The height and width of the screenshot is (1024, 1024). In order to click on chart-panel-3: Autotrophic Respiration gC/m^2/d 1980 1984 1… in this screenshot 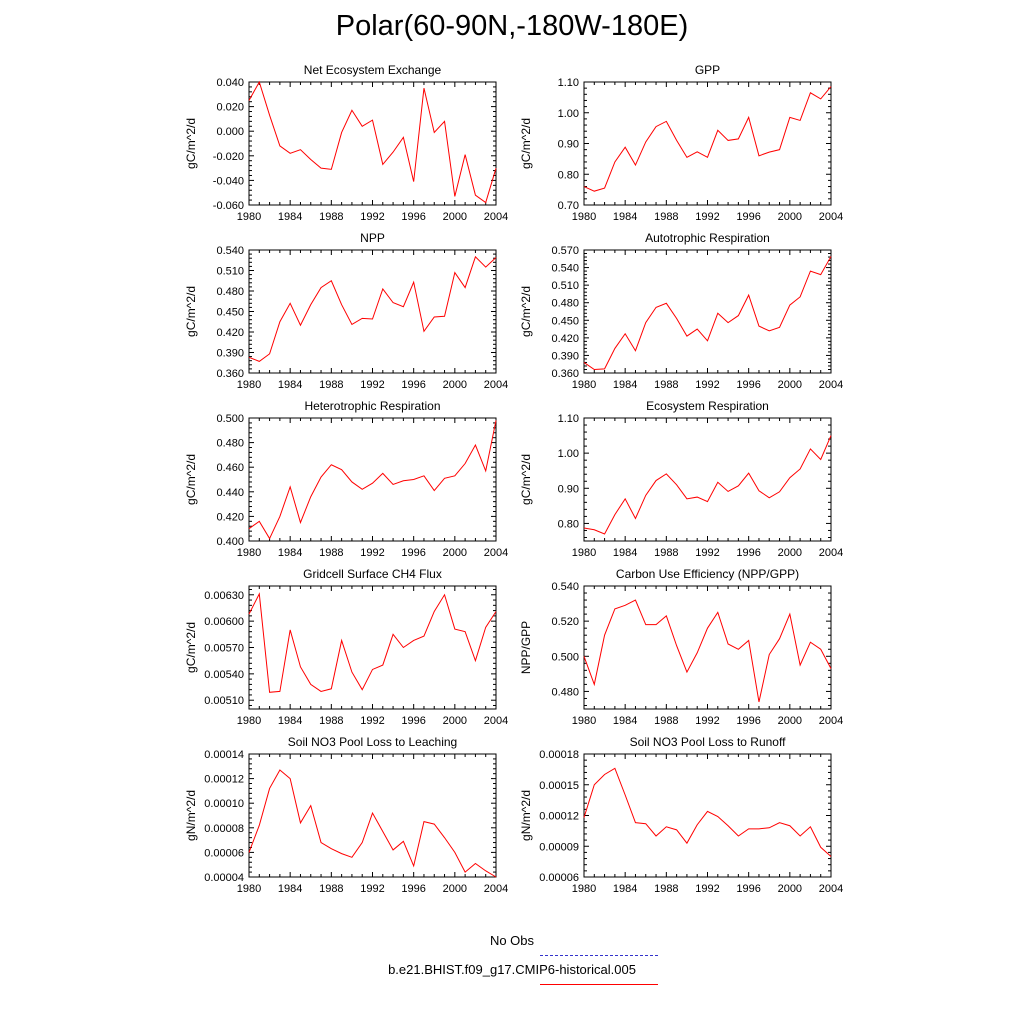, I will do `click(681, 311)`.